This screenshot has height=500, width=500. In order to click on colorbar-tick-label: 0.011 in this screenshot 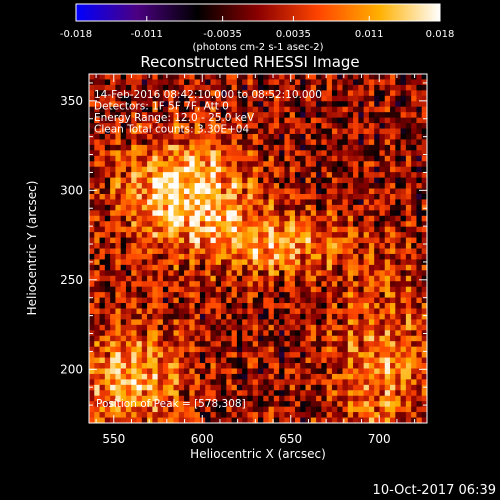, I will do `click(369, 34)`.